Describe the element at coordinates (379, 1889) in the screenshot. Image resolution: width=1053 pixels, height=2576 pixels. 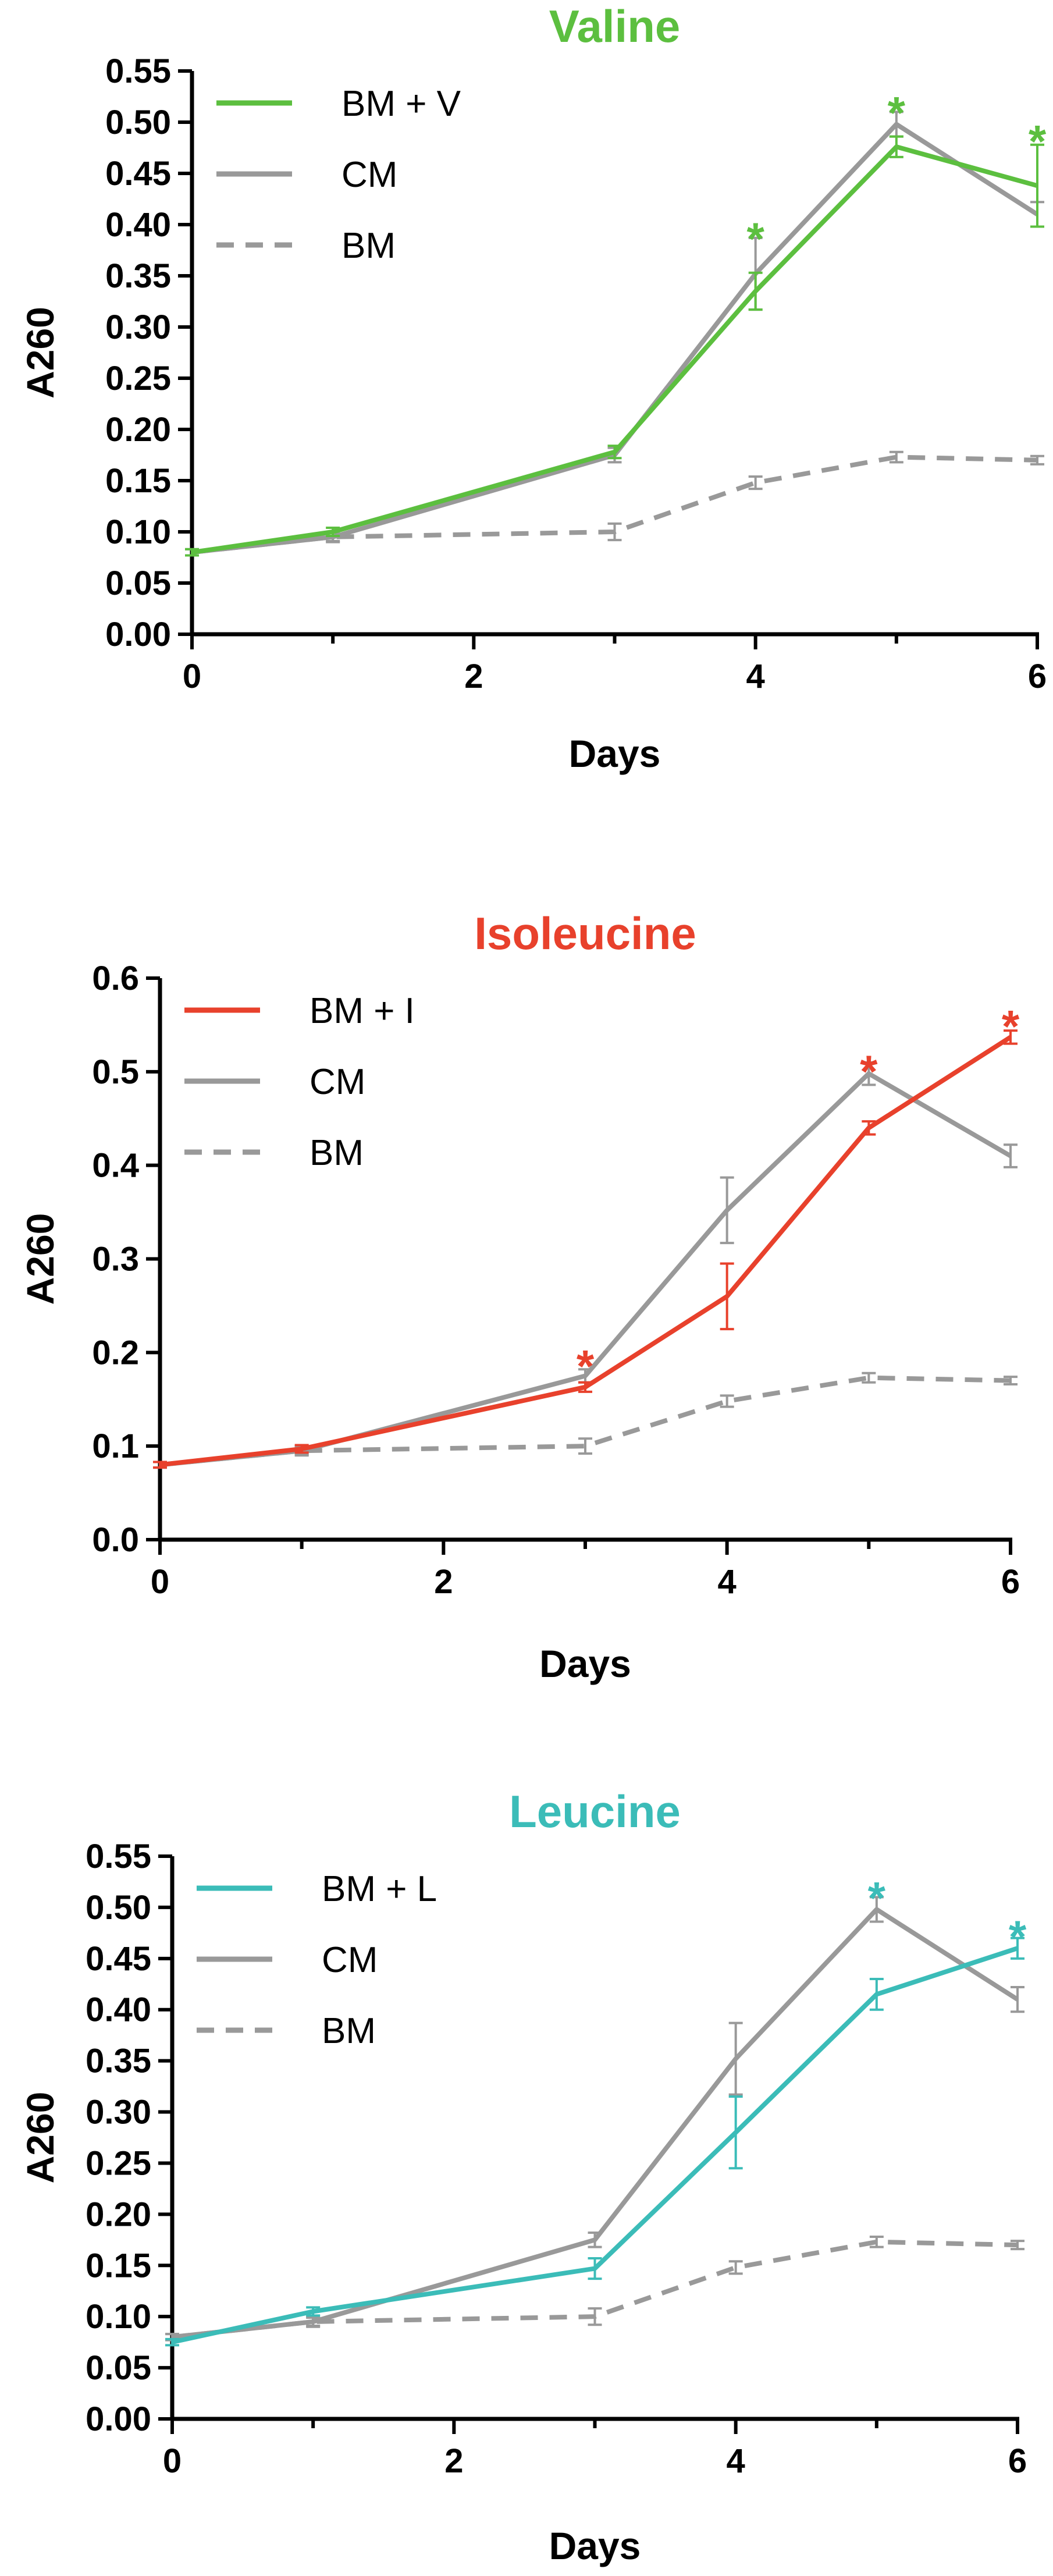
I see `legend-label: BM + L` at that location.